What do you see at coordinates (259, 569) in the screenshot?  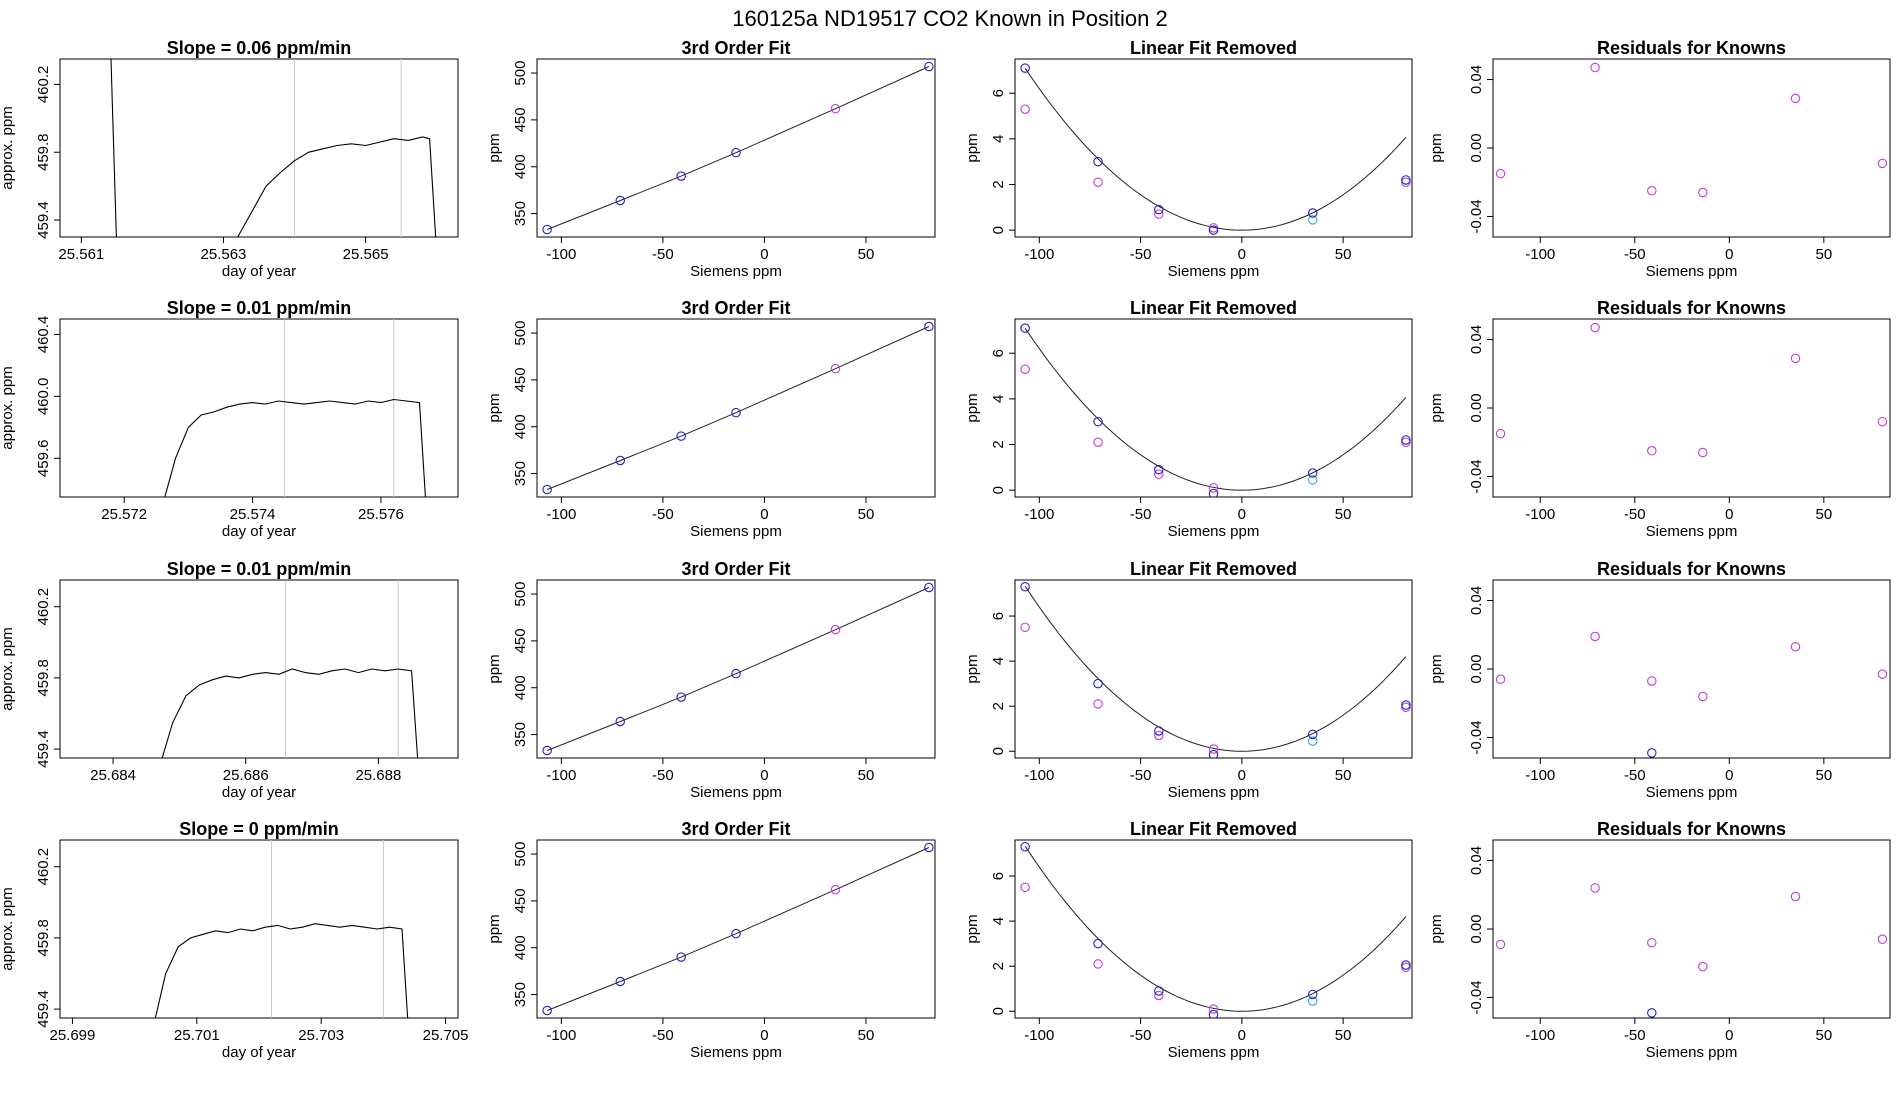 I see `panel-title: Slope = 0.01 ppm/min` at bounding box center [259, 569].